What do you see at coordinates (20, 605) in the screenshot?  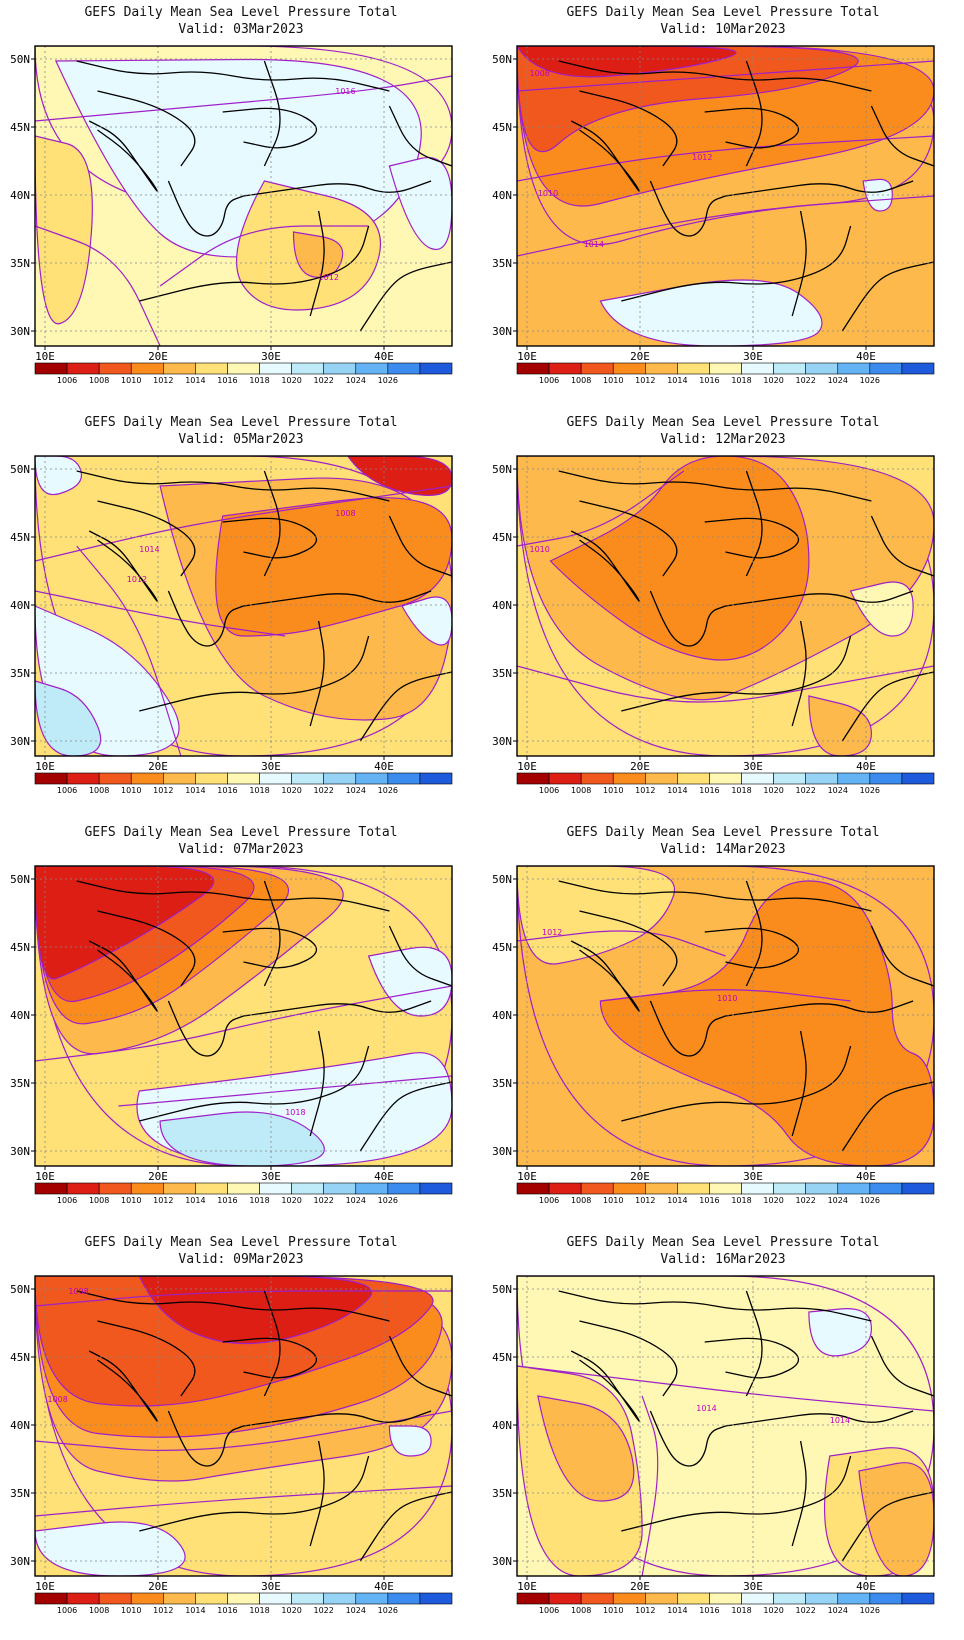 I see `lat-tick-label: 40N` at bounding box center [20, 605].